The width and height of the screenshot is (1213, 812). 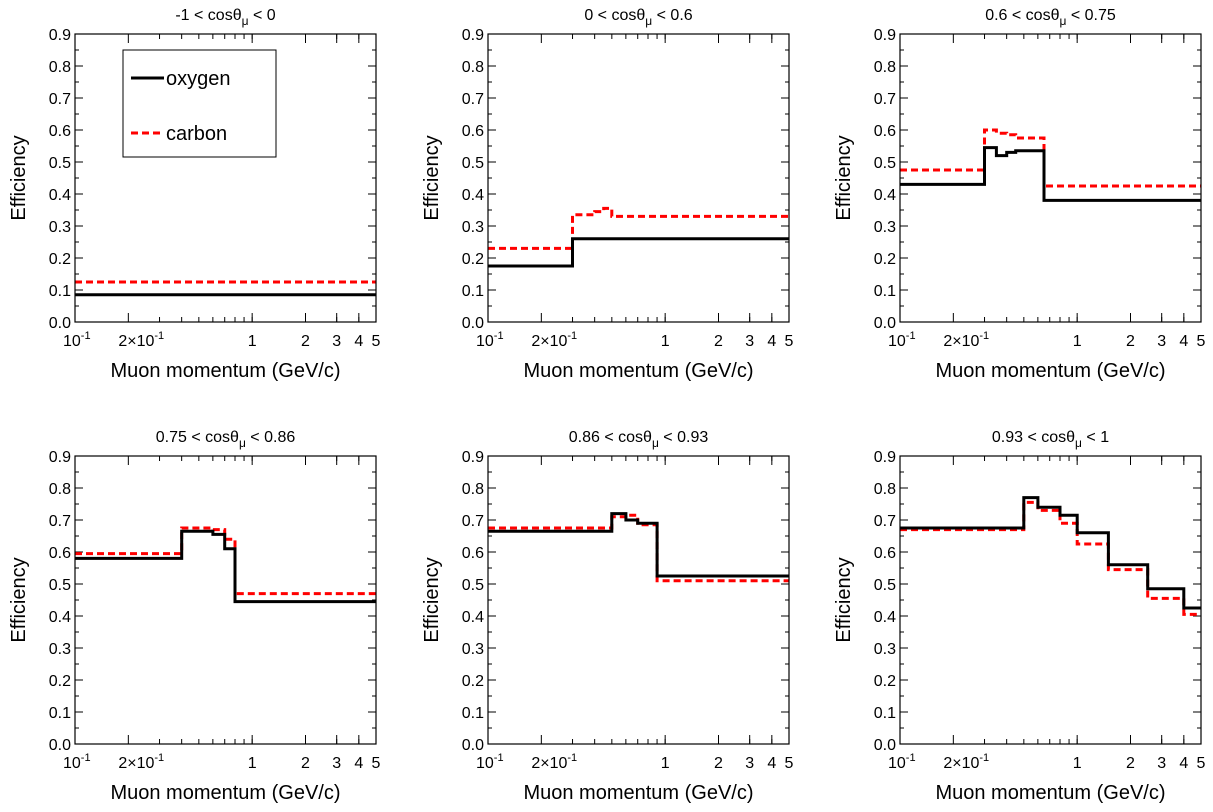 I want to click on y-tick-label: 0.8, so click(x=60, y=67).